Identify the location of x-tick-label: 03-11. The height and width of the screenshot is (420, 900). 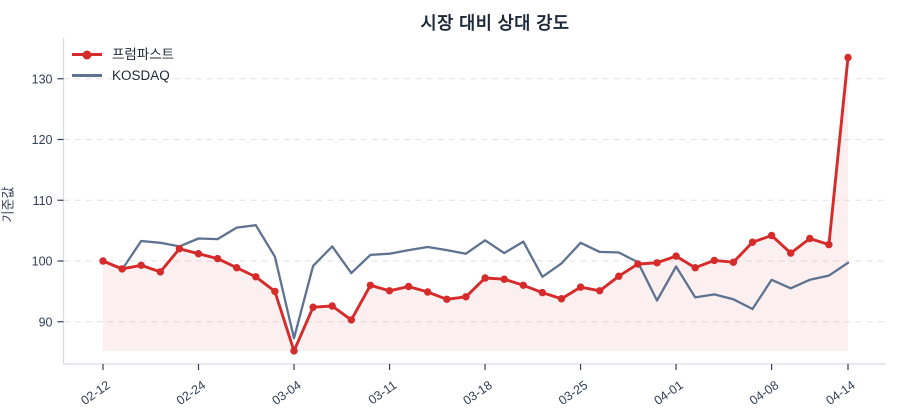
(382, 392).